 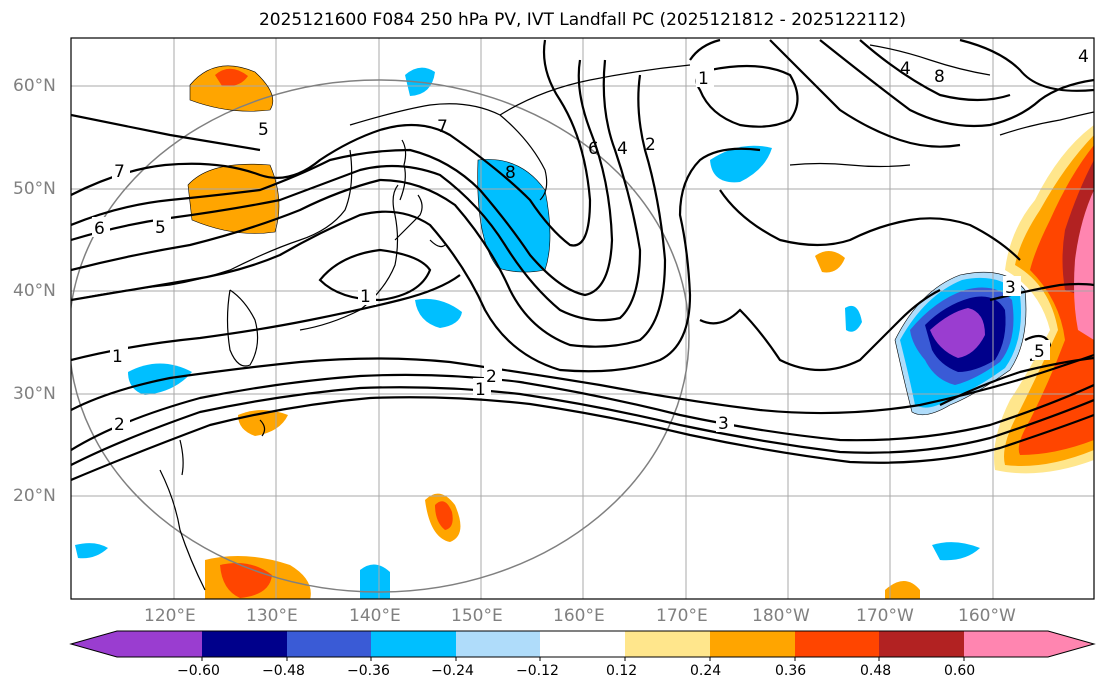 I want to click on colorbar-tick-label: −0.48, so click(x=283, y=671).